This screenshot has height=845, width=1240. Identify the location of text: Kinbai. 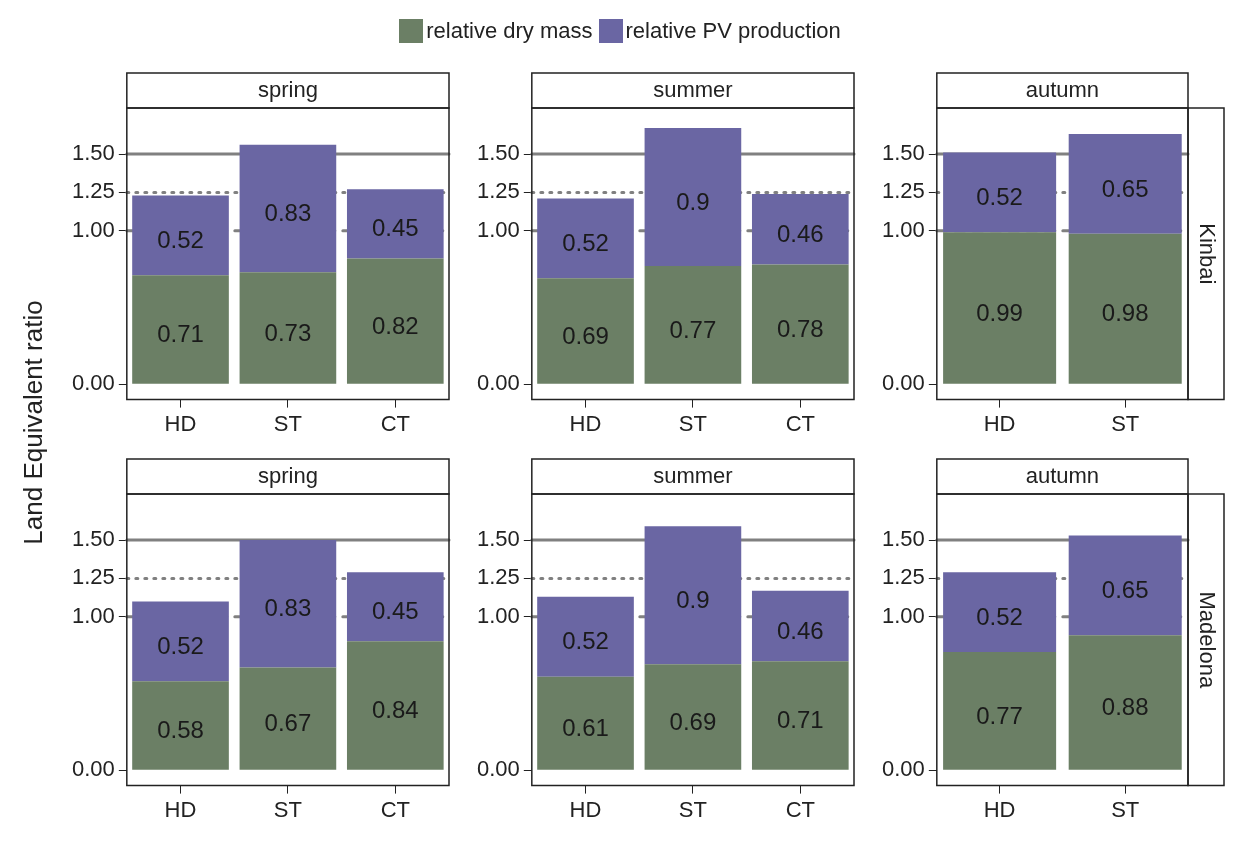
(1207, 254).